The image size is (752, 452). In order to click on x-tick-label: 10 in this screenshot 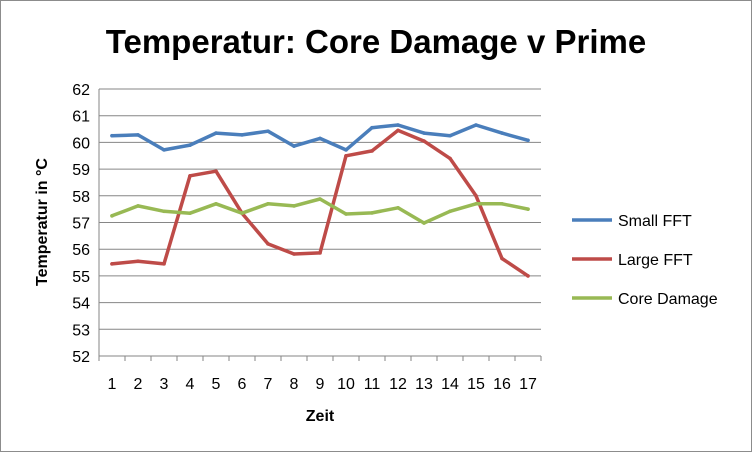, I will do `click(346, 384)`.